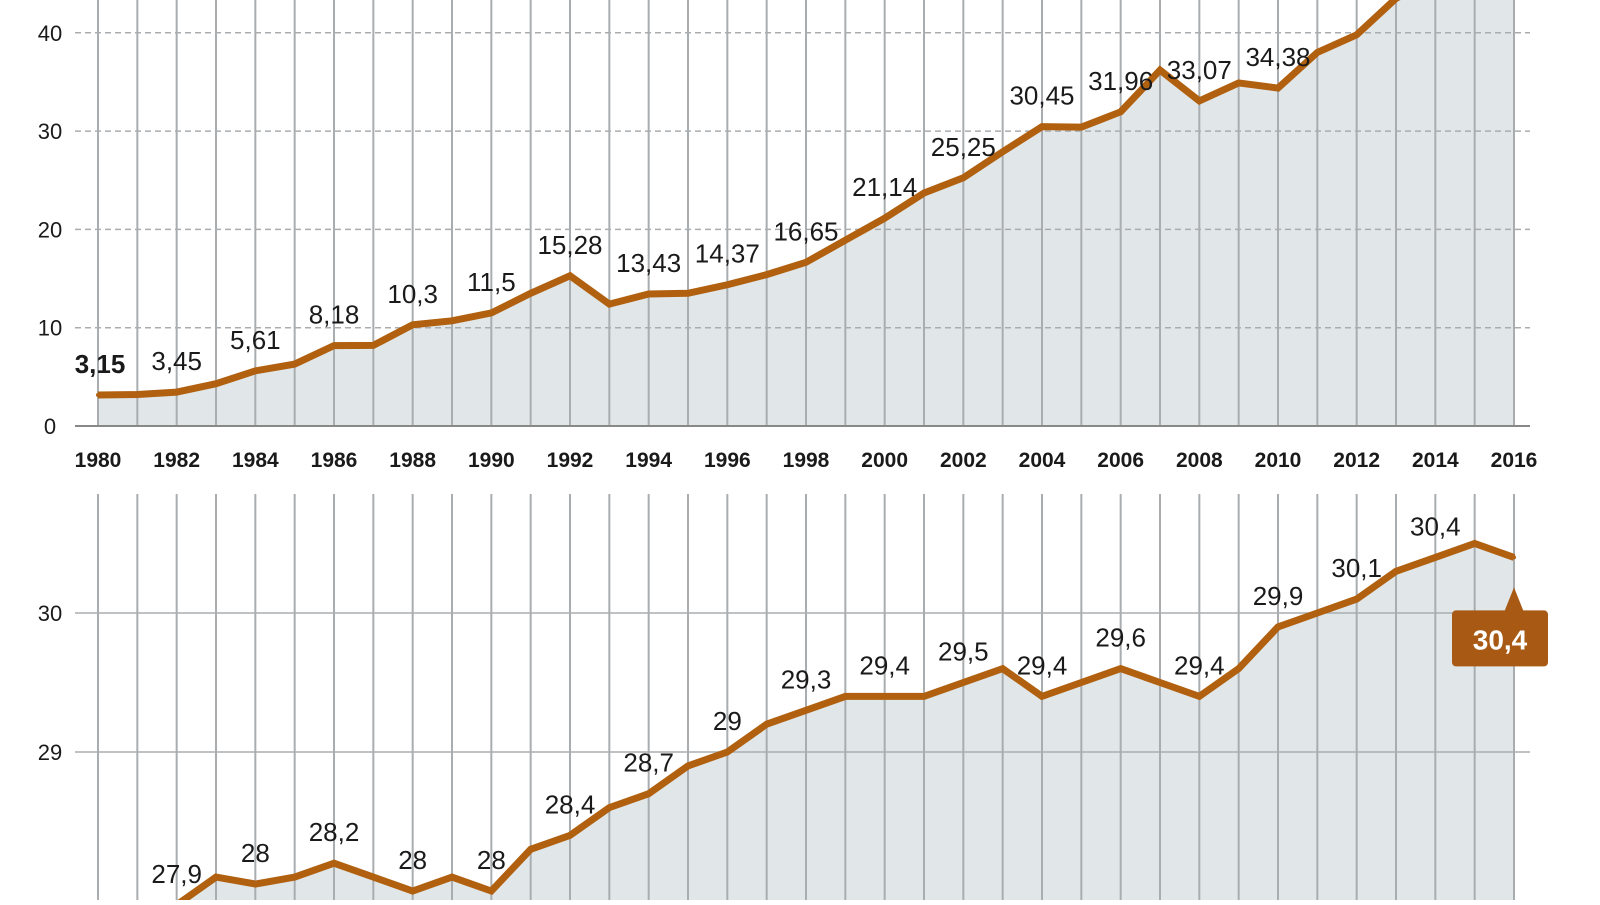  I want to click on x-tick-label: 1982, so click(176, 460).